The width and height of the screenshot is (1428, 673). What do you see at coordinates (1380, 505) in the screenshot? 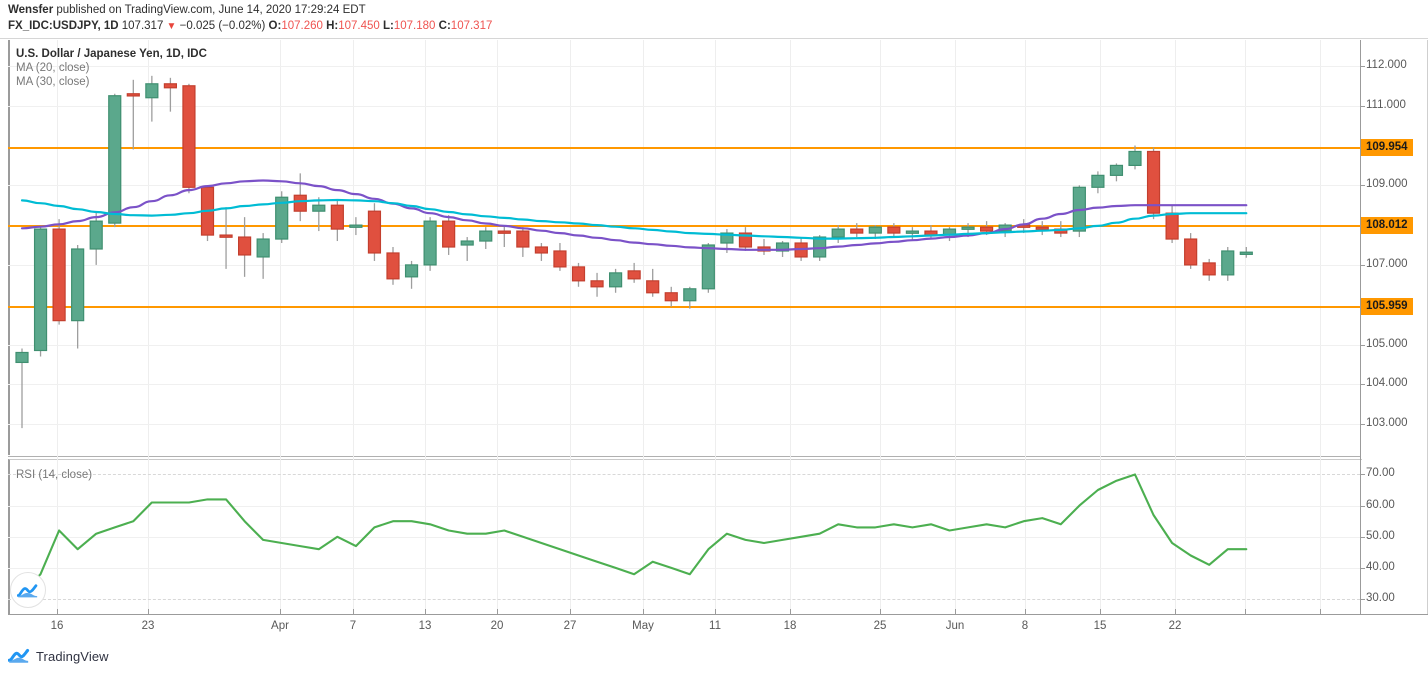
I see `rsi-axis-label: 60.00` at bounding box center [1380, 505].